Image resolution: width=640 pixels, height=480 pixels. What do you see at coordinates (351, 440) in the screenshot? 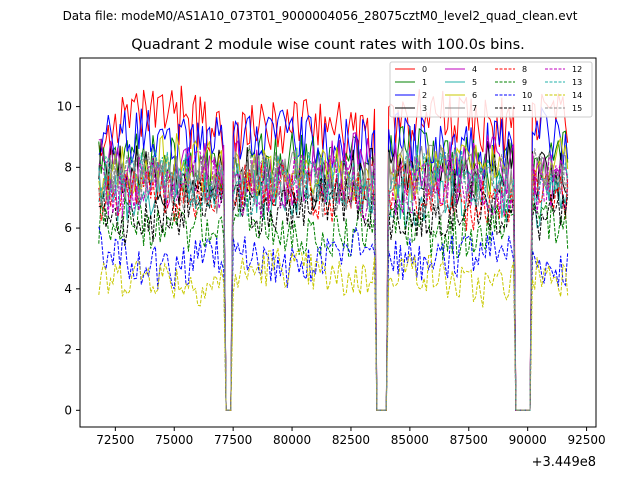
I see `x-tick-label: 82500` at bounding box center [351, 440].